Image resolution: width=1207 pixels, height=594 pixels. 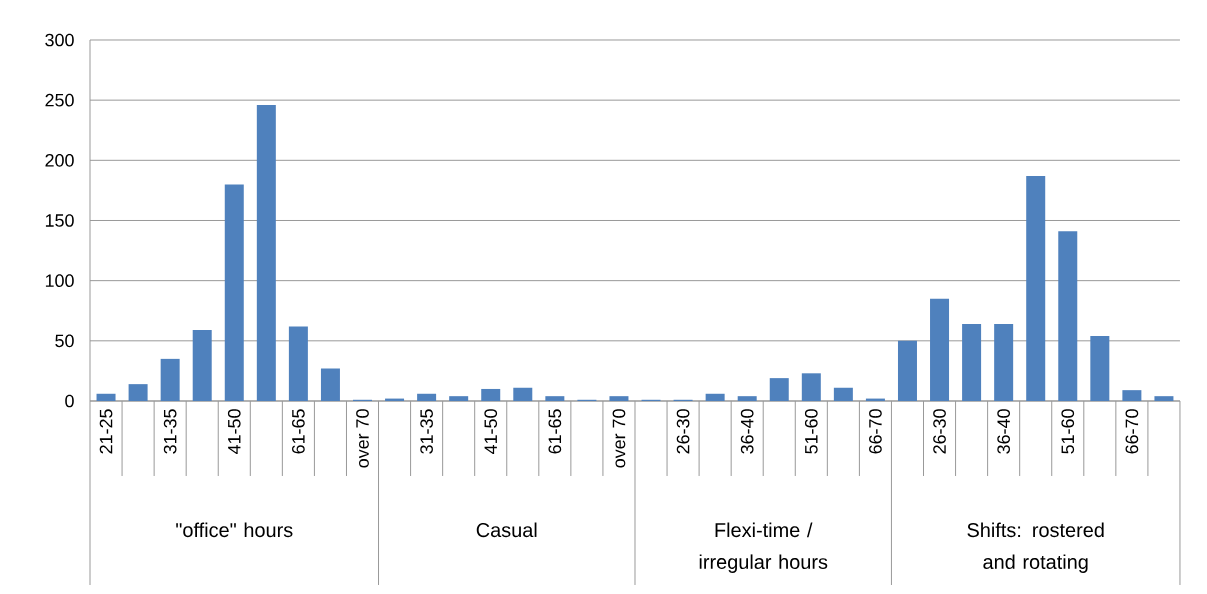 What do you see at coordinates (506, 530) in the screenshot?
I see `text: Casual` at bounding box center [506, 530].